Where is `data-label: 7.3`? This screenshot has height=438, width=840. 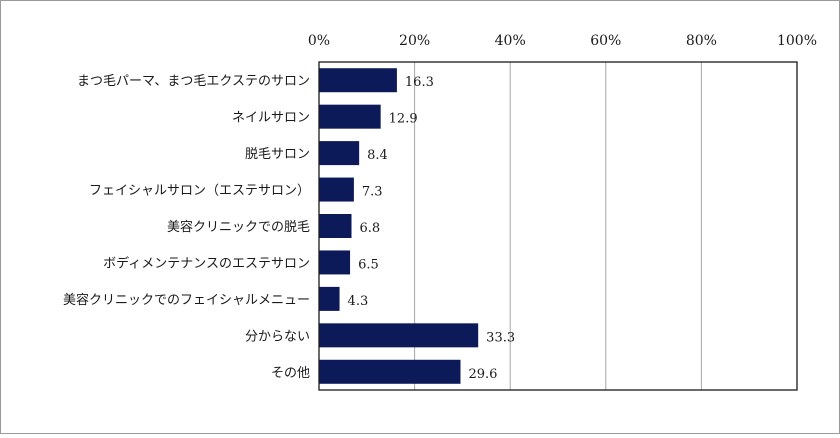
data-label: 7.3 is located at coordinates (372, 192).